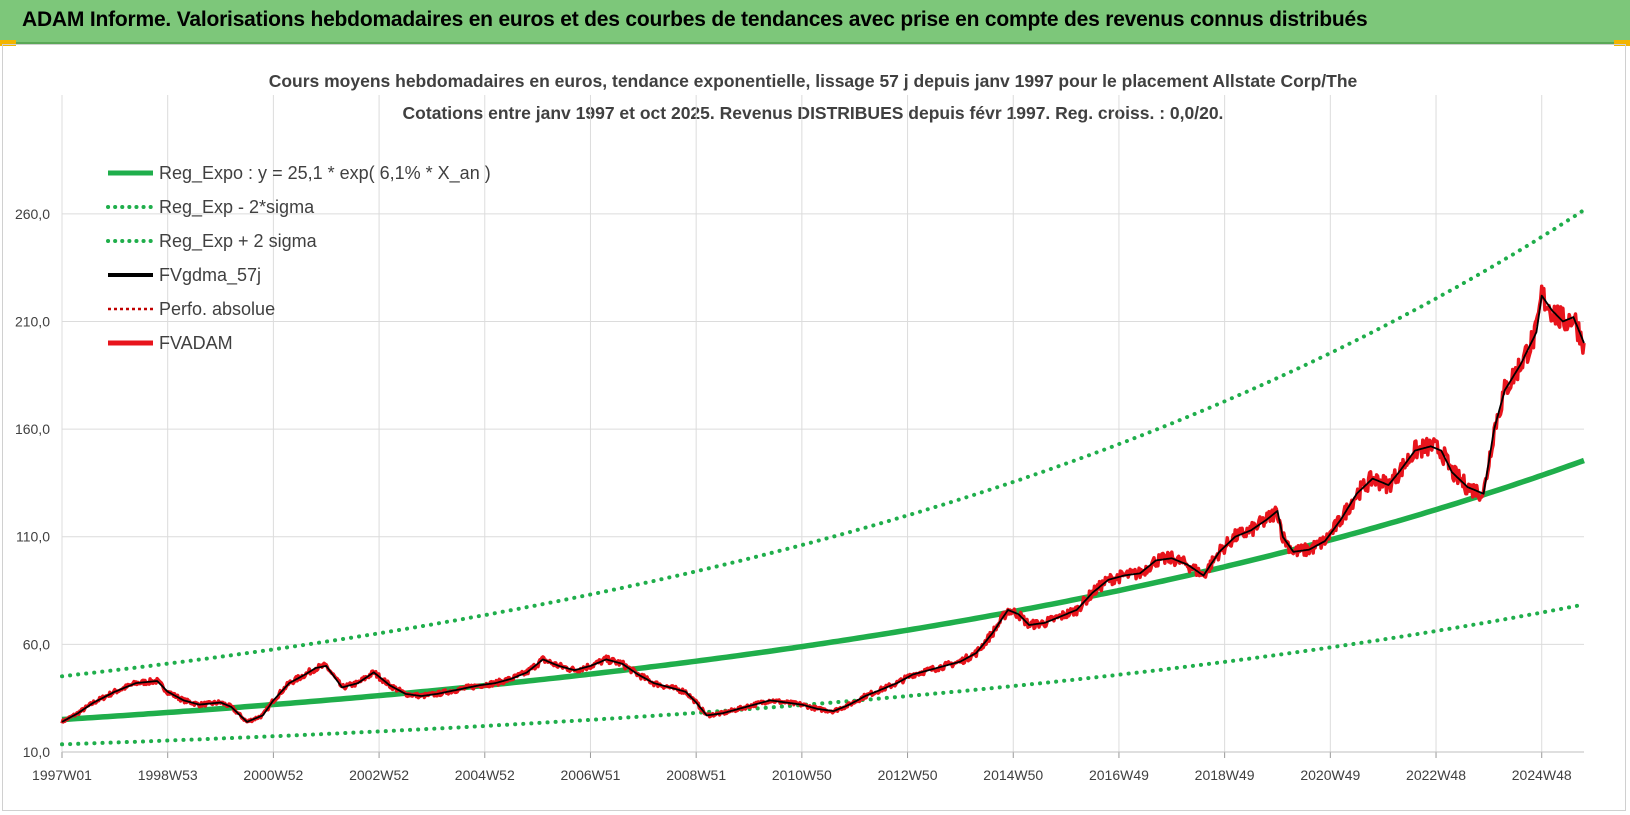 The image size is (1630, 815). I want to click on x-tick-label: 2004W52, so click(485, 775).